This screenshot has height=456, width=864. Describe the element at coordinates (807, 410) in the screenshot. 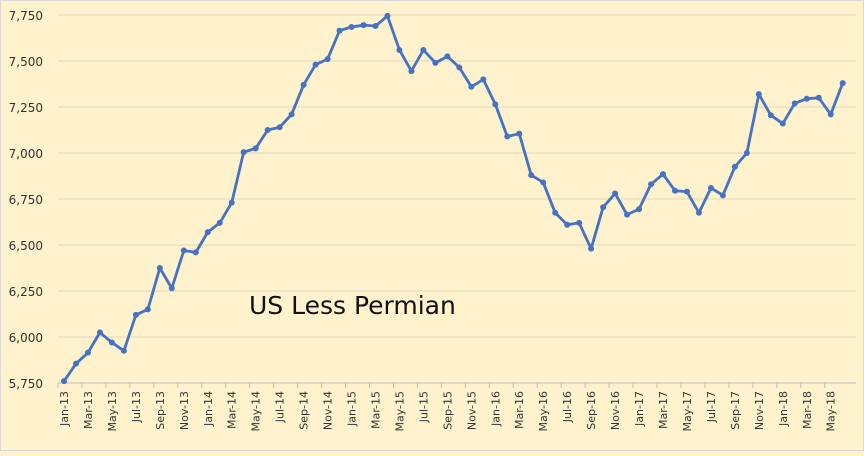

I see `x-tick-label: Mar-18` at that location.